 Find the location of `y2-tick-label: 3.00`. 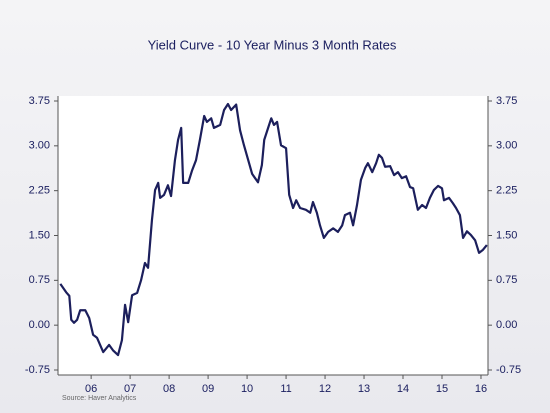

y2-tick-label: 3.00 is located at coordinates (506, 146).